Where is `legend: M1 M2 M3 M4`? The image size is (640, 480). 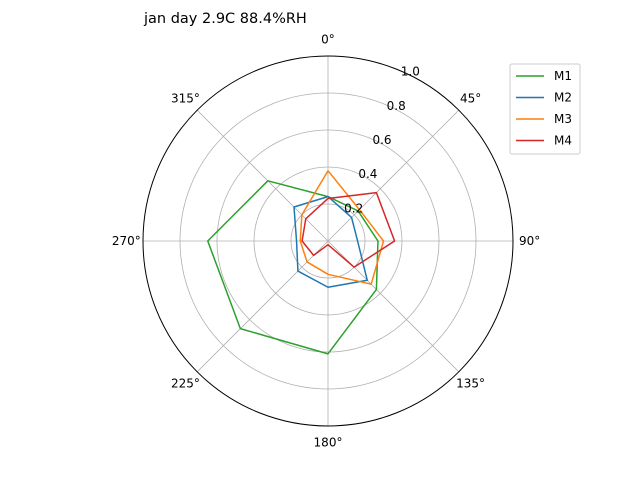
legend: M1 M2 M3 M4 is located at coordinates (545, 109).